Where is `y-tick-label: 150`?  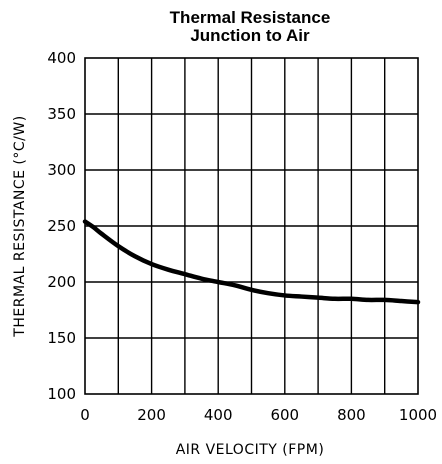 y-tick-label: 150 is located at coordinates (61, 338).